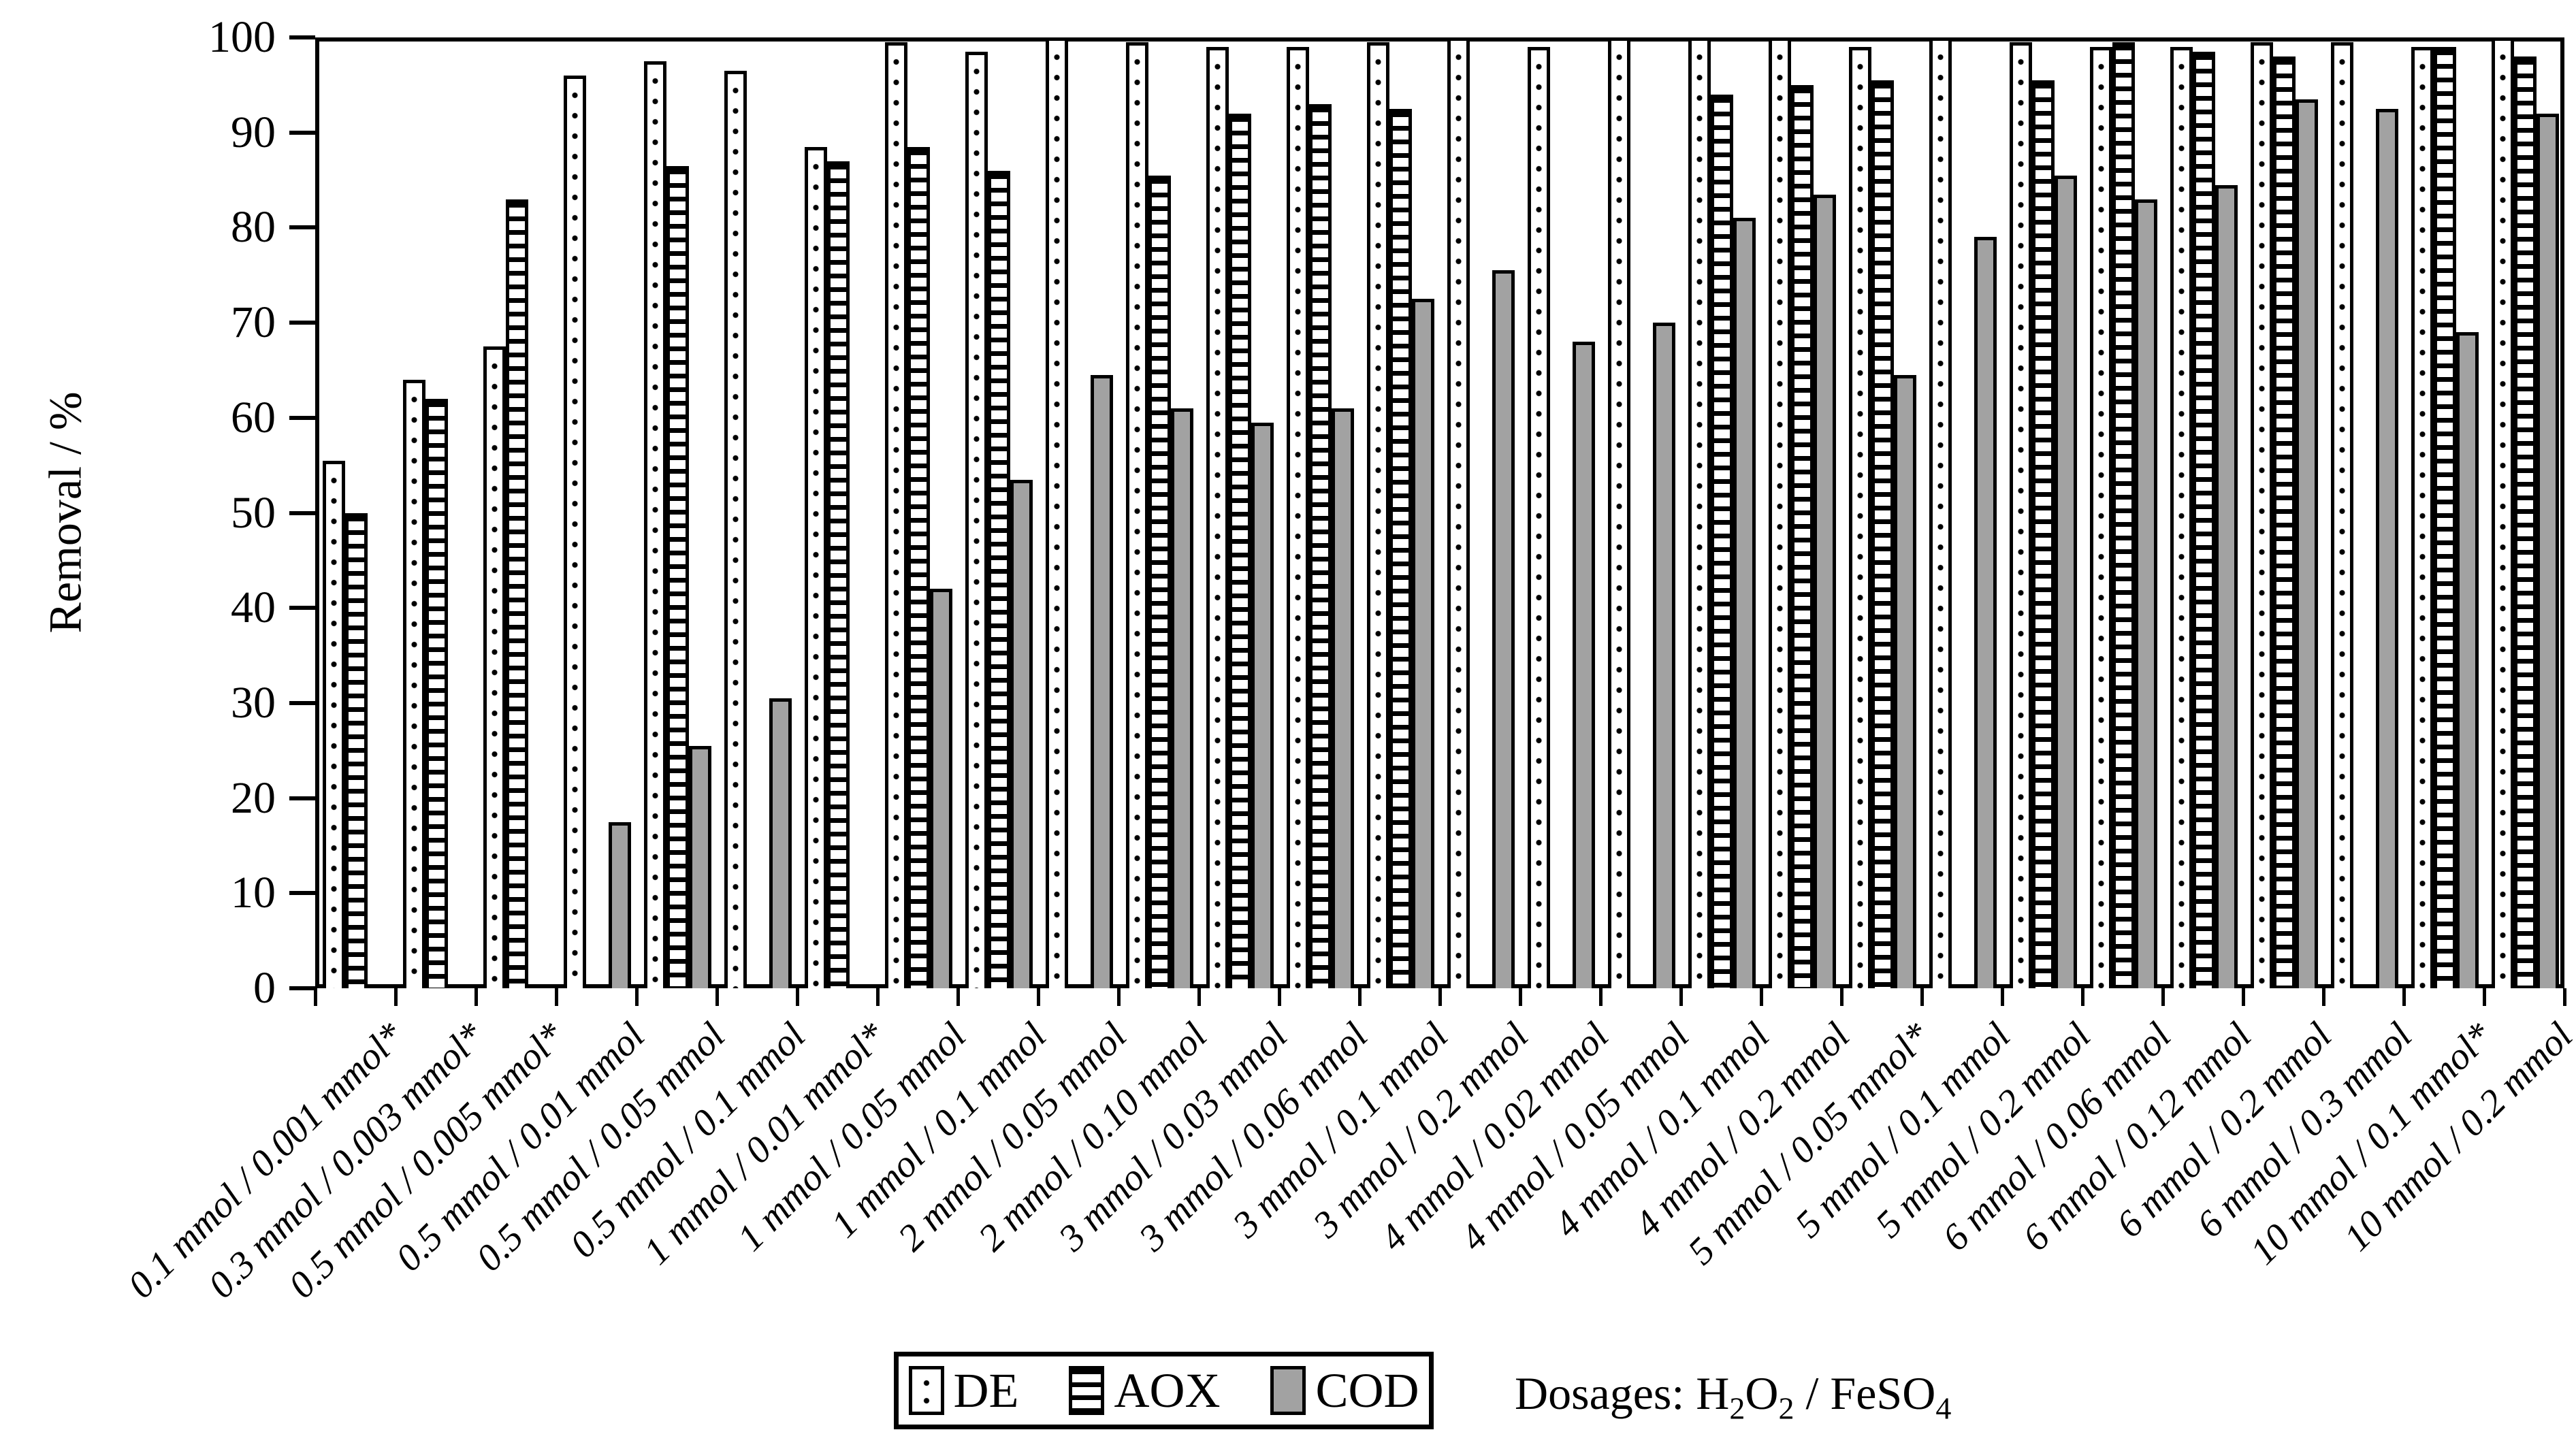 The width and height of the screenshot is (2576, 1447). Describe the element at coordinates (254, 512) in the screenshot. I see `y-tick-label: 50` at that location.